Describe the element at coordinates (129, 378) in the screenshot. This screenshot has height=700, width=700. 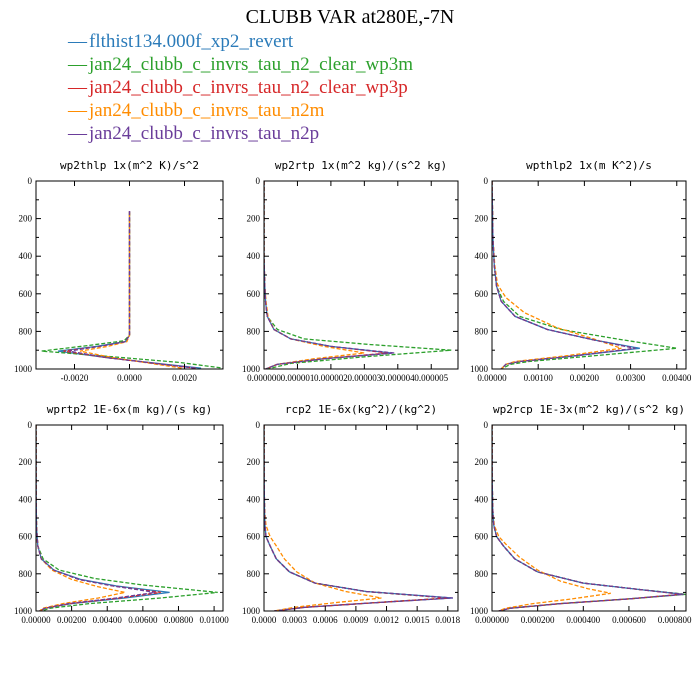
I see `x-tick-label: 0.0000` at that location.